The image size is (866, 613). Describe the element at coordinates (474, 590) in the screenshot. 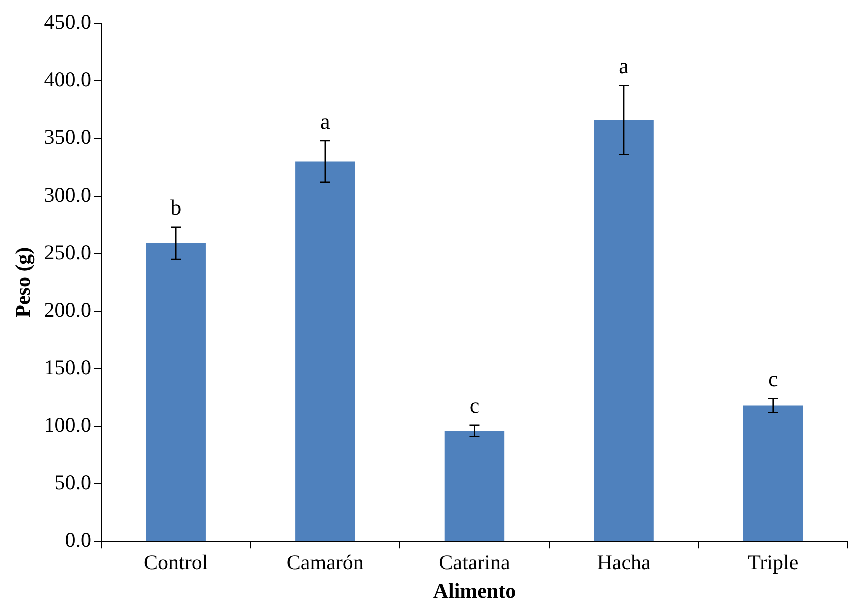

I see `x-axis-title: Alimento` at that location.